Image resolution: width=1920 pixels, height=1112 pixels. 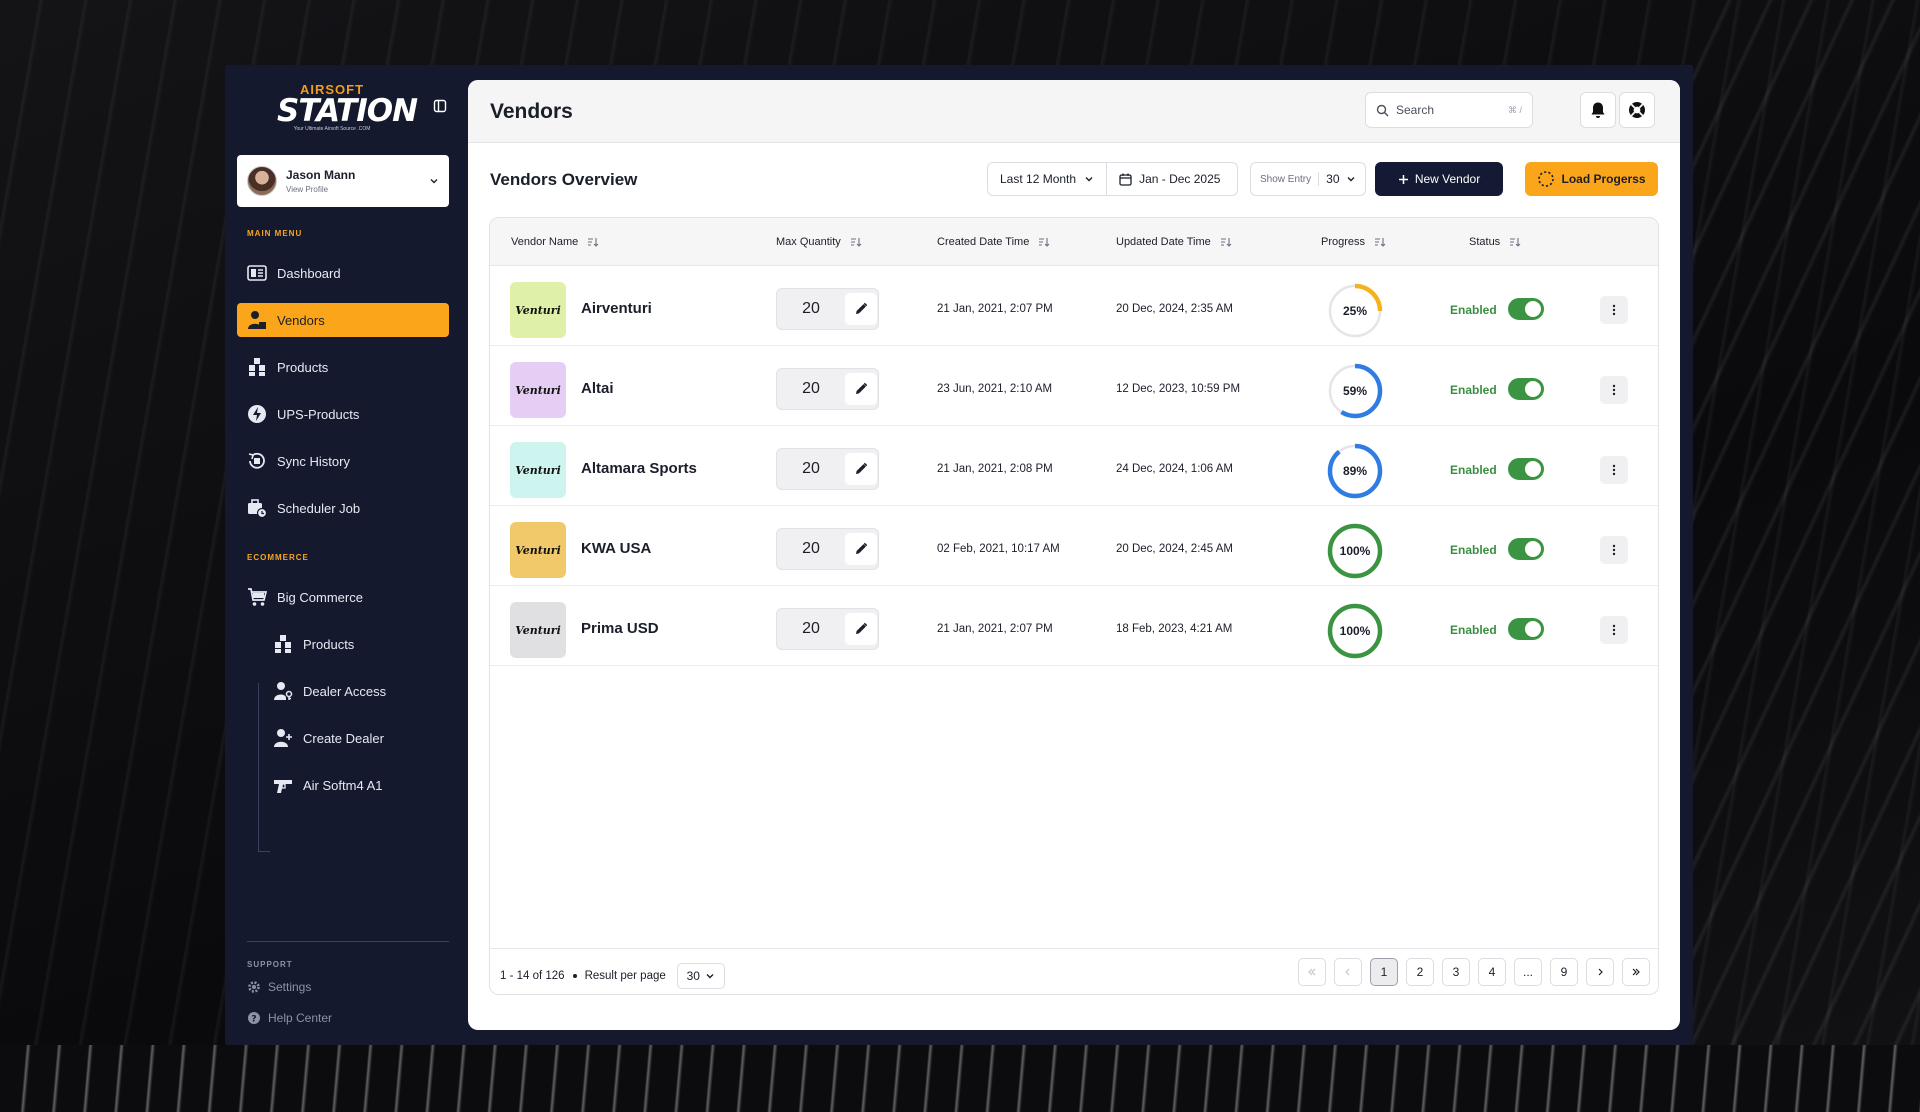 What do you see at coordinates (1420, 972) in the screenshot?
I see `page-button-2: 2` at bounding box center [1420, 972].